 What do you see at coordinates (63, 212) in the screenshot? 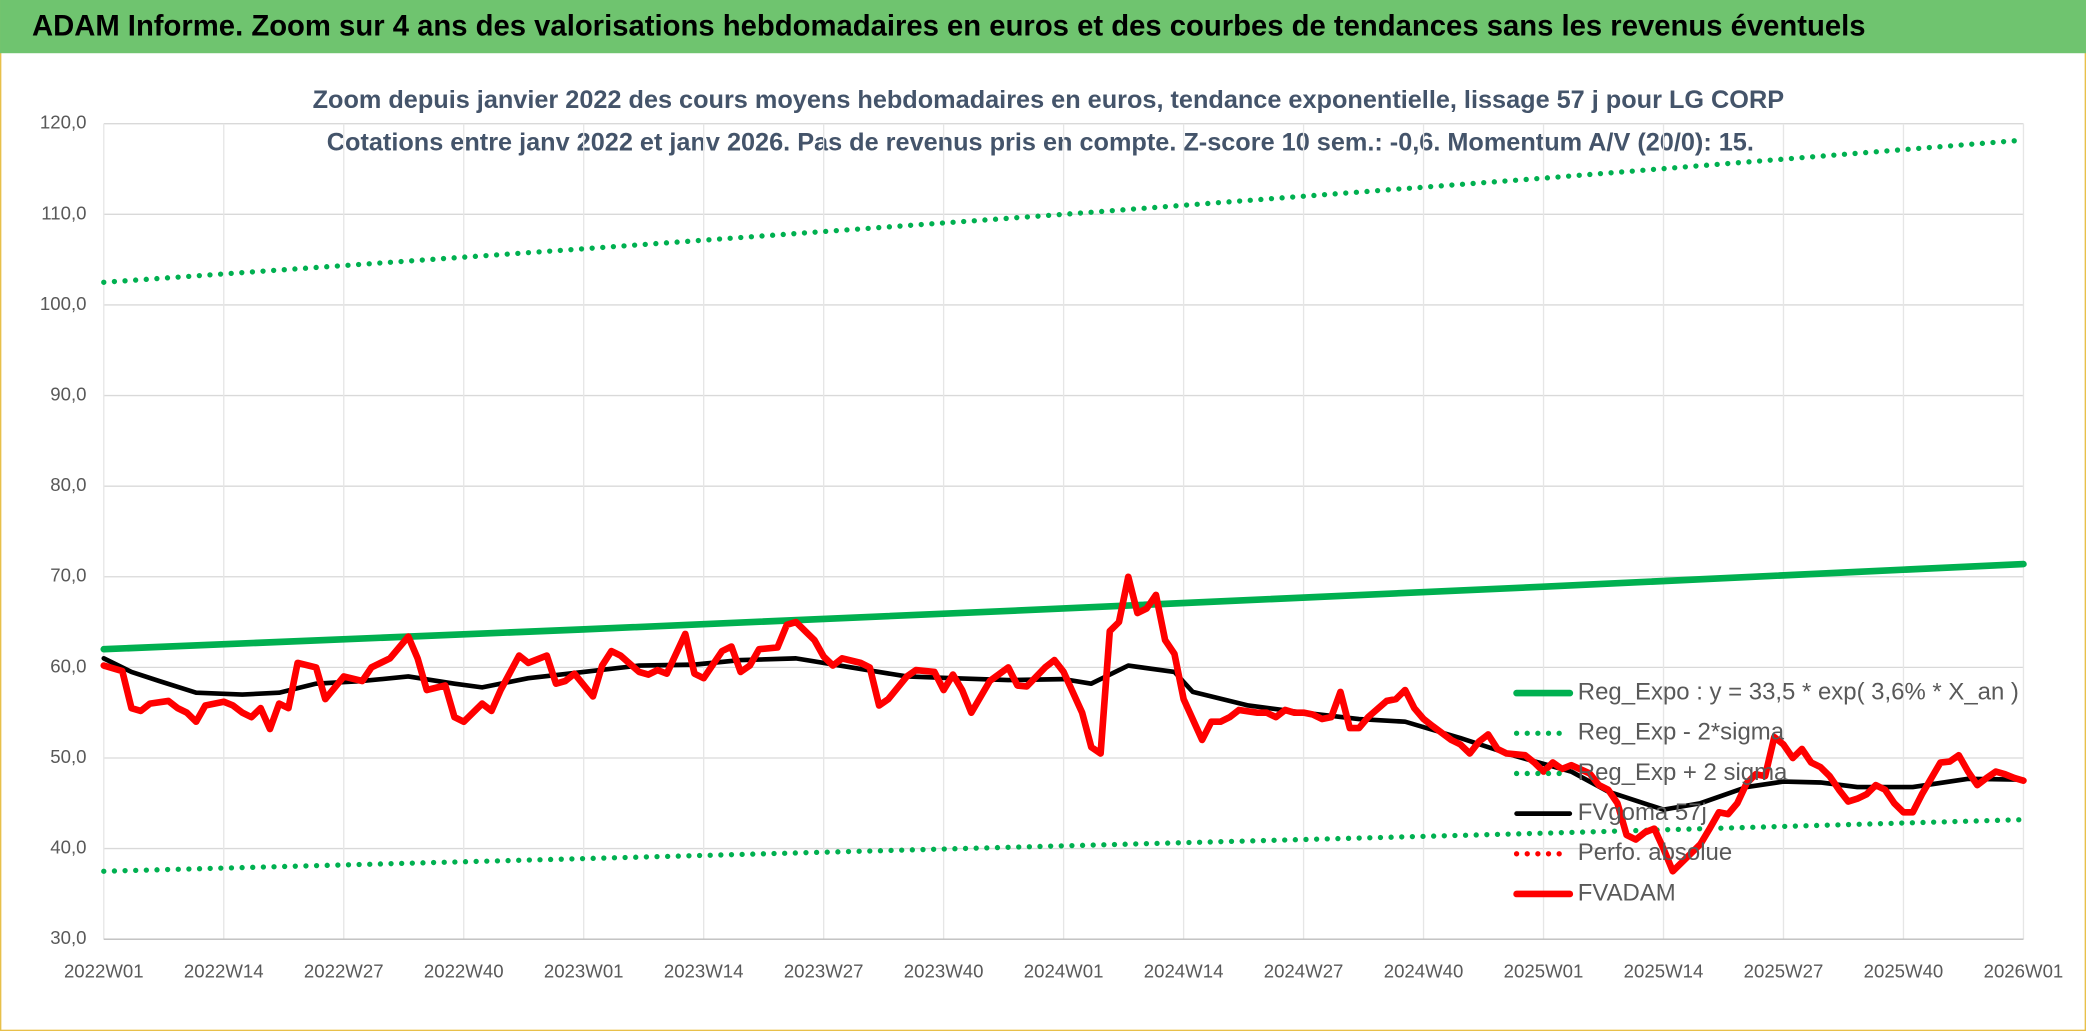
I see `y-tick-label: 110,0` at bounding box center [63, 212].